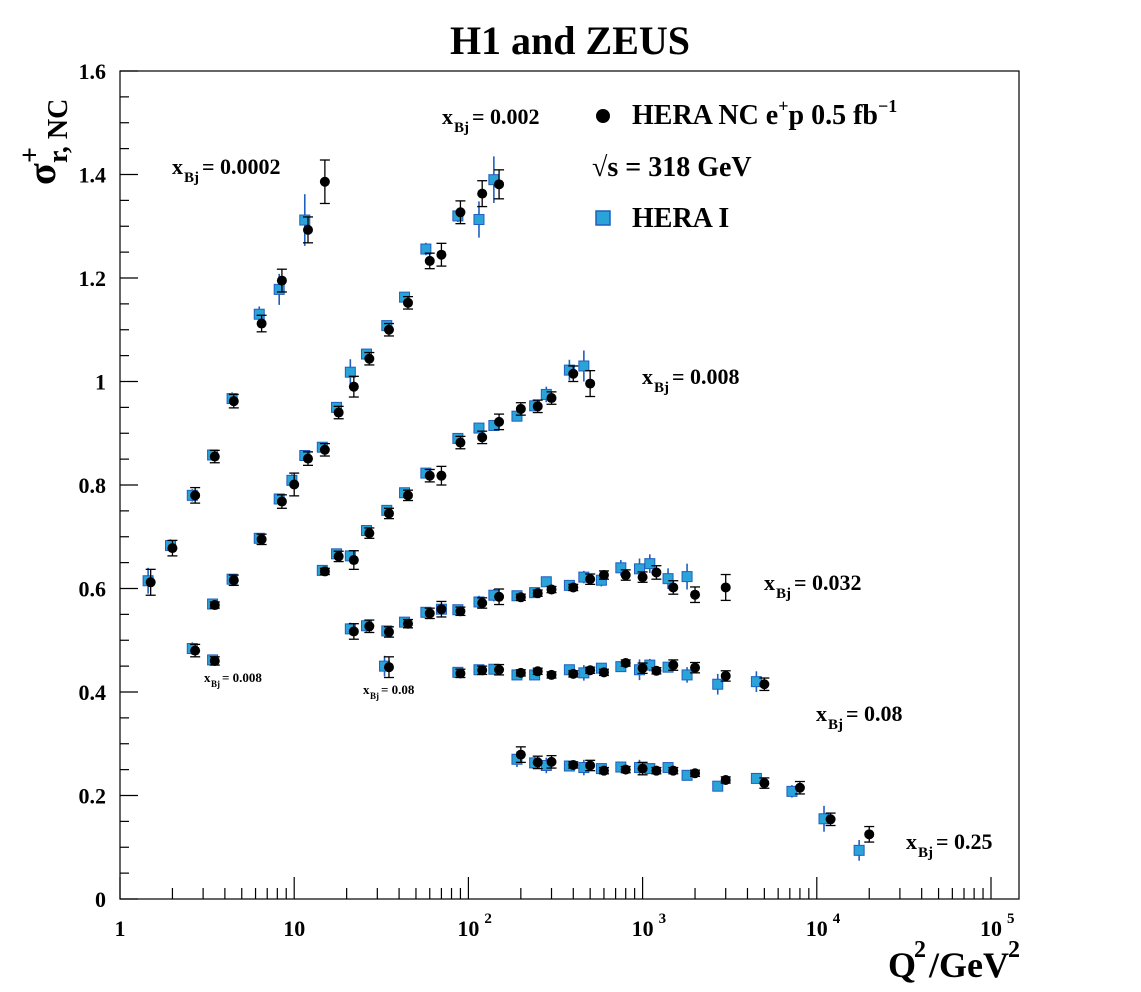 The height and width of the screenshot is (992, 1141). Describe the element at coordinates (1014, 950) in the screenshot. I see `x-axis-label-sup2: 2` at that location.